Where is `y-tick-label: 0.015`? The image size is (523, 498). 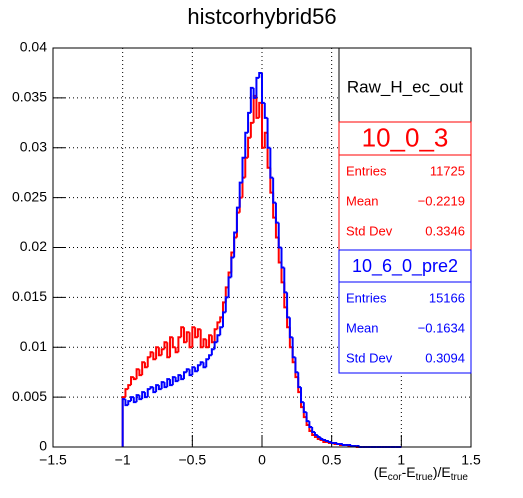
y-tick-label: 0.015 is located at coordinates (29, 296).